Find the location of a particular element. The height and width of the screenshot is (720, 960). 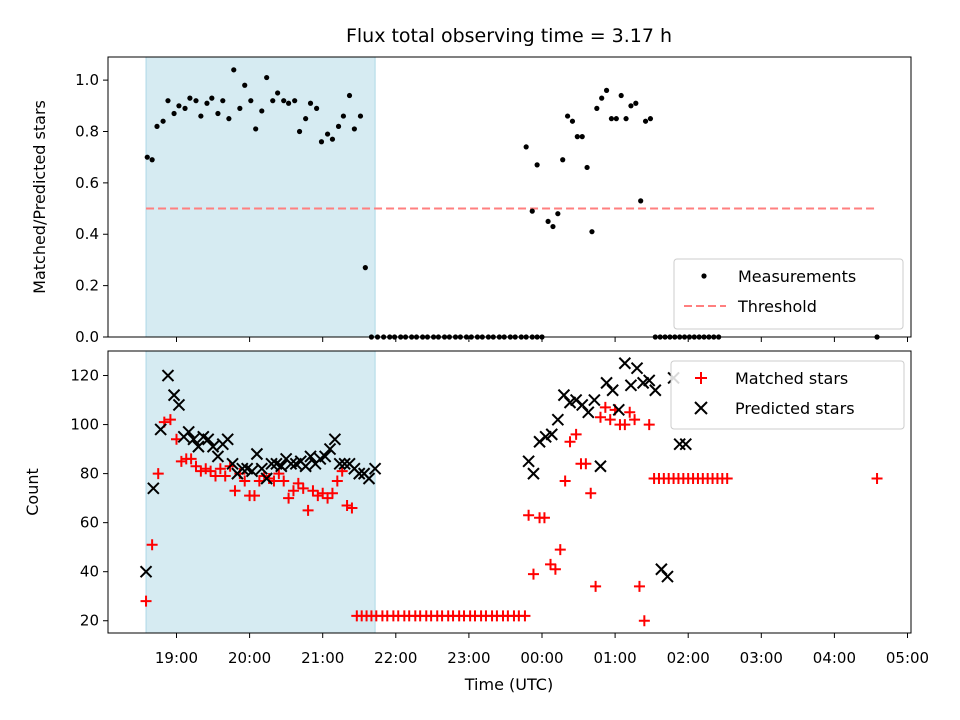

legend-label: Measurements is located at coordinates (797, 276).